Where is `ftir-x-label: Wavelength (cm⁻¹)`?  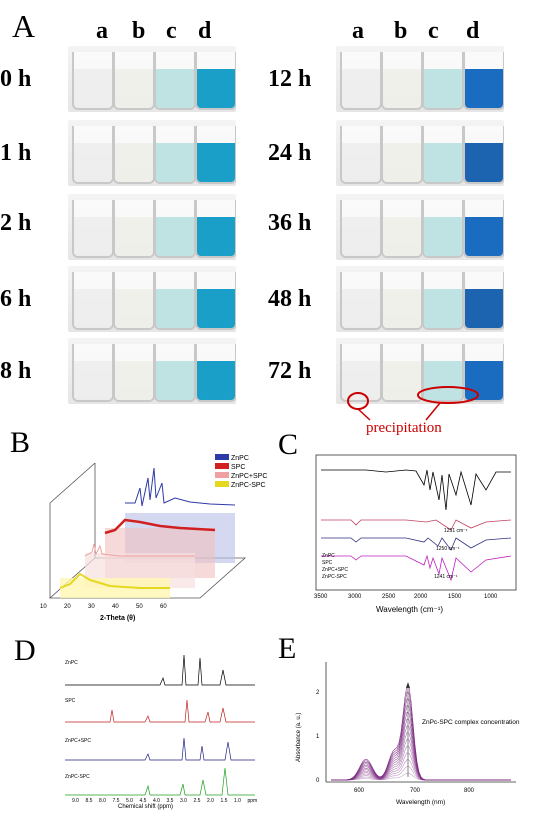
ftir-x-label: Wavelength (cm⁻¹) is located at coordinates (409, 609).